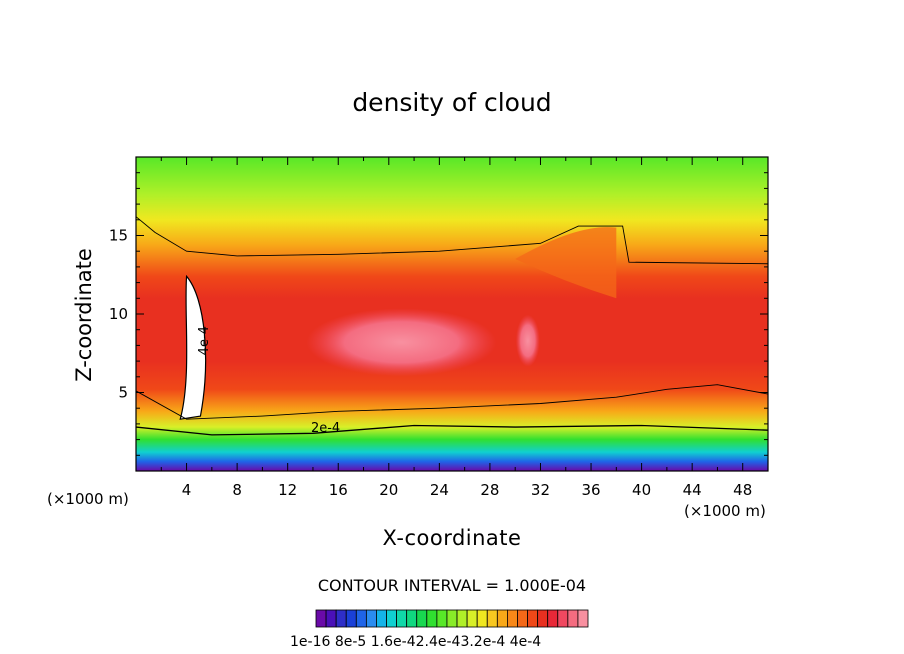 The image size is (904, 654). I want to click on contour-label: 4e-4, so click(204, 340).